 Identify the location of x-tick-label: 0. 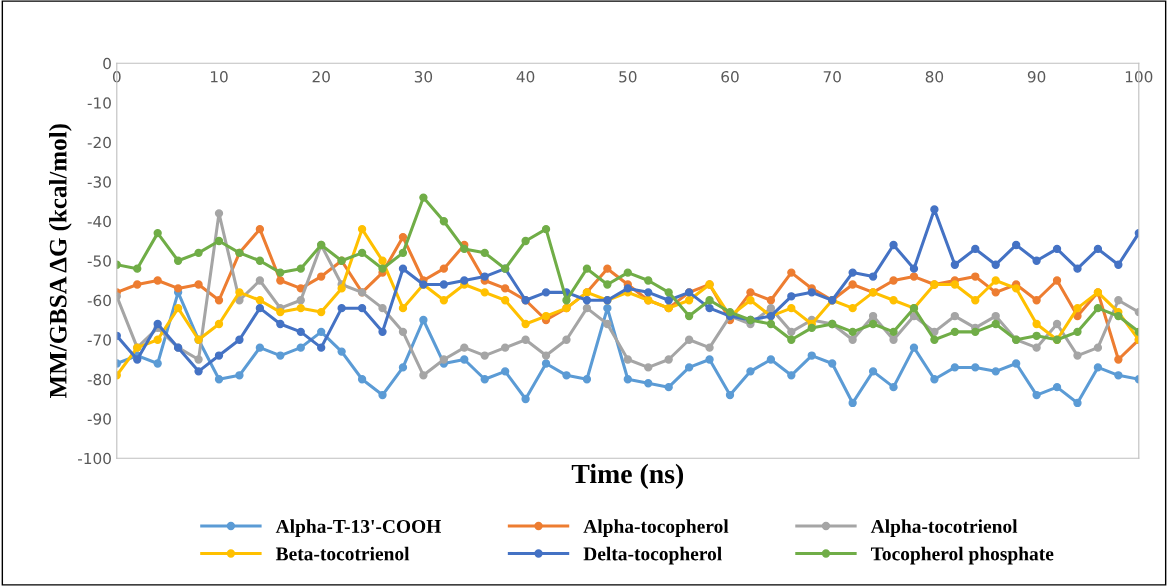
(116, 76).